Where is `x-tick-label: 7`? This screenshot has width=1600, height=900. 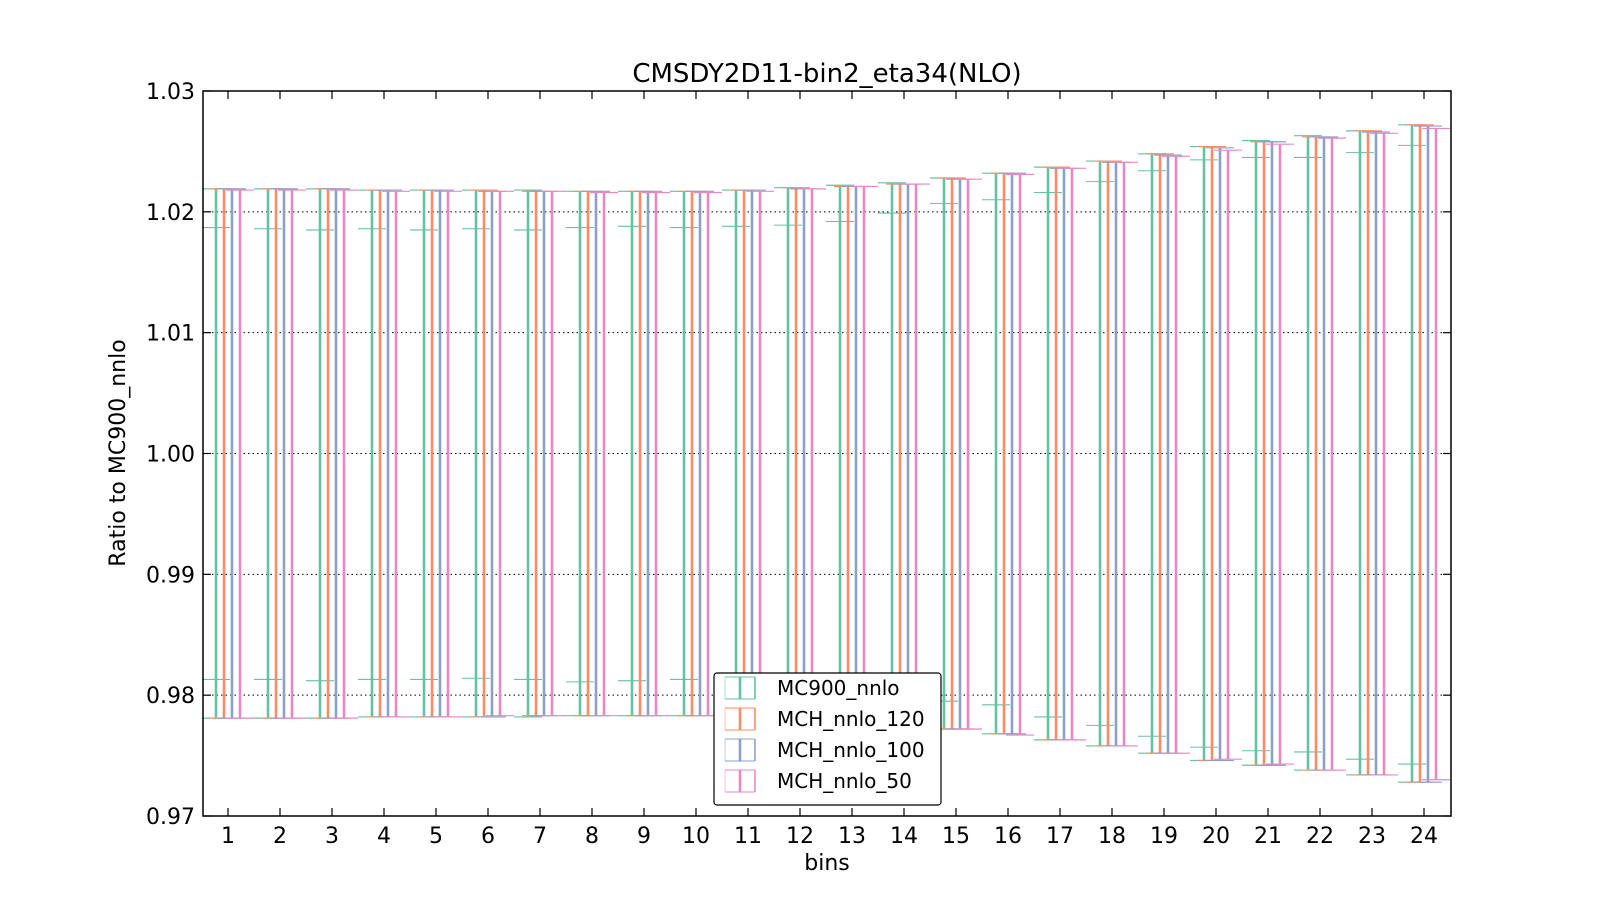 x-tick-label: 7 is located at coordinates (540, 836).